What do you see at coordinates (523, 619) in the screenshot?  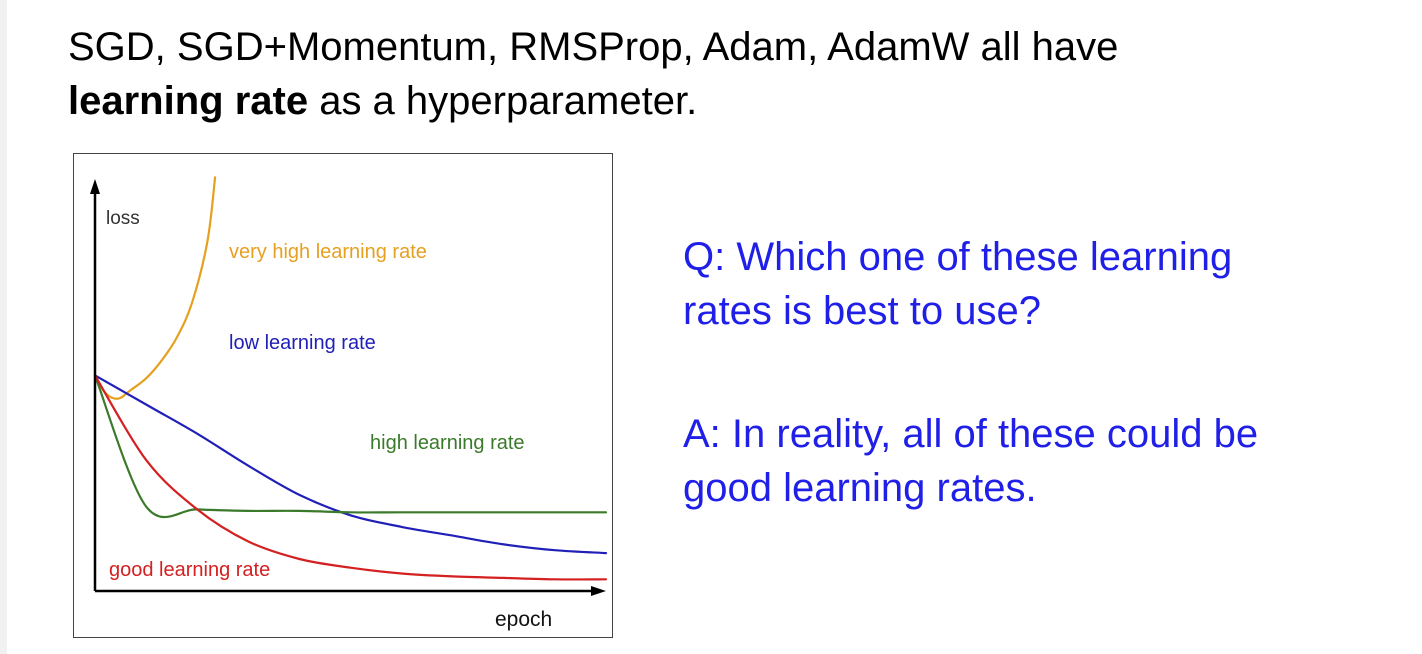 I see `x-axis-label: epoch` at bounding box center [523, 619].